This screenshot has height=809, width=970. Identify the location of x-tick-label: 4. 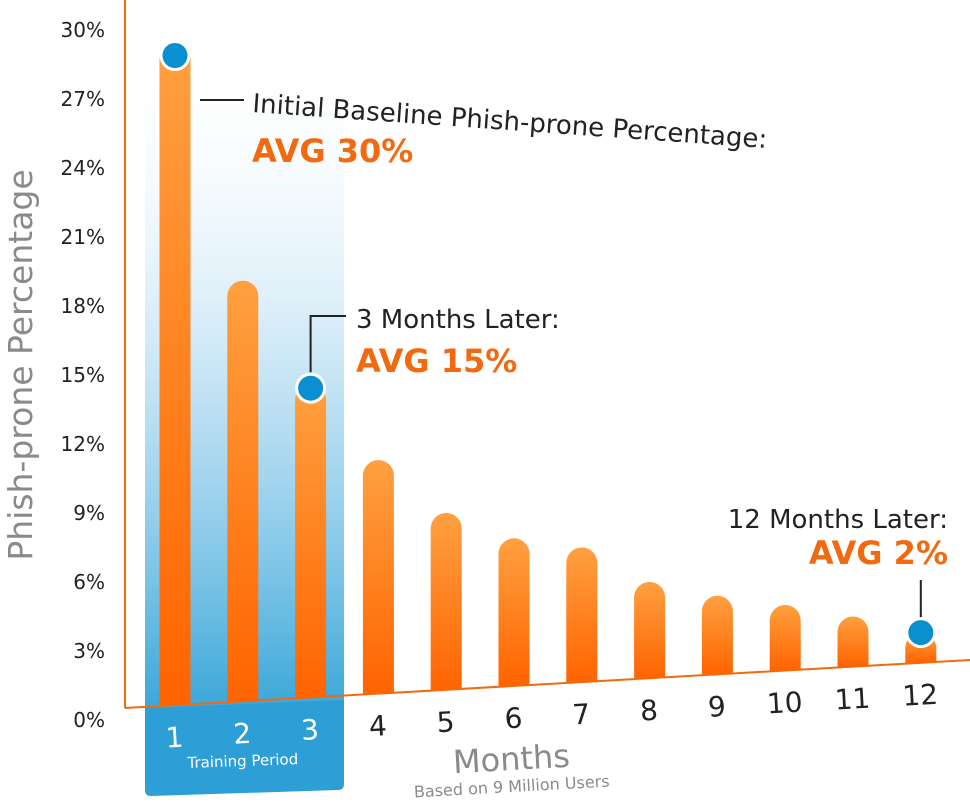
(378, 726).